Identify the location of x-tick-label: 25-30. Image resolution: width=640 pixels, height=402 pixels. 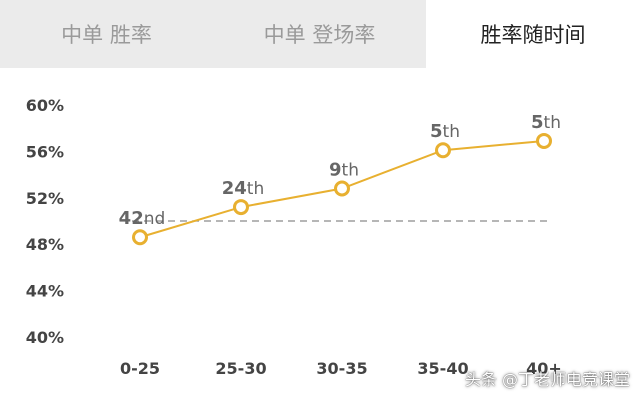
(240, 368).